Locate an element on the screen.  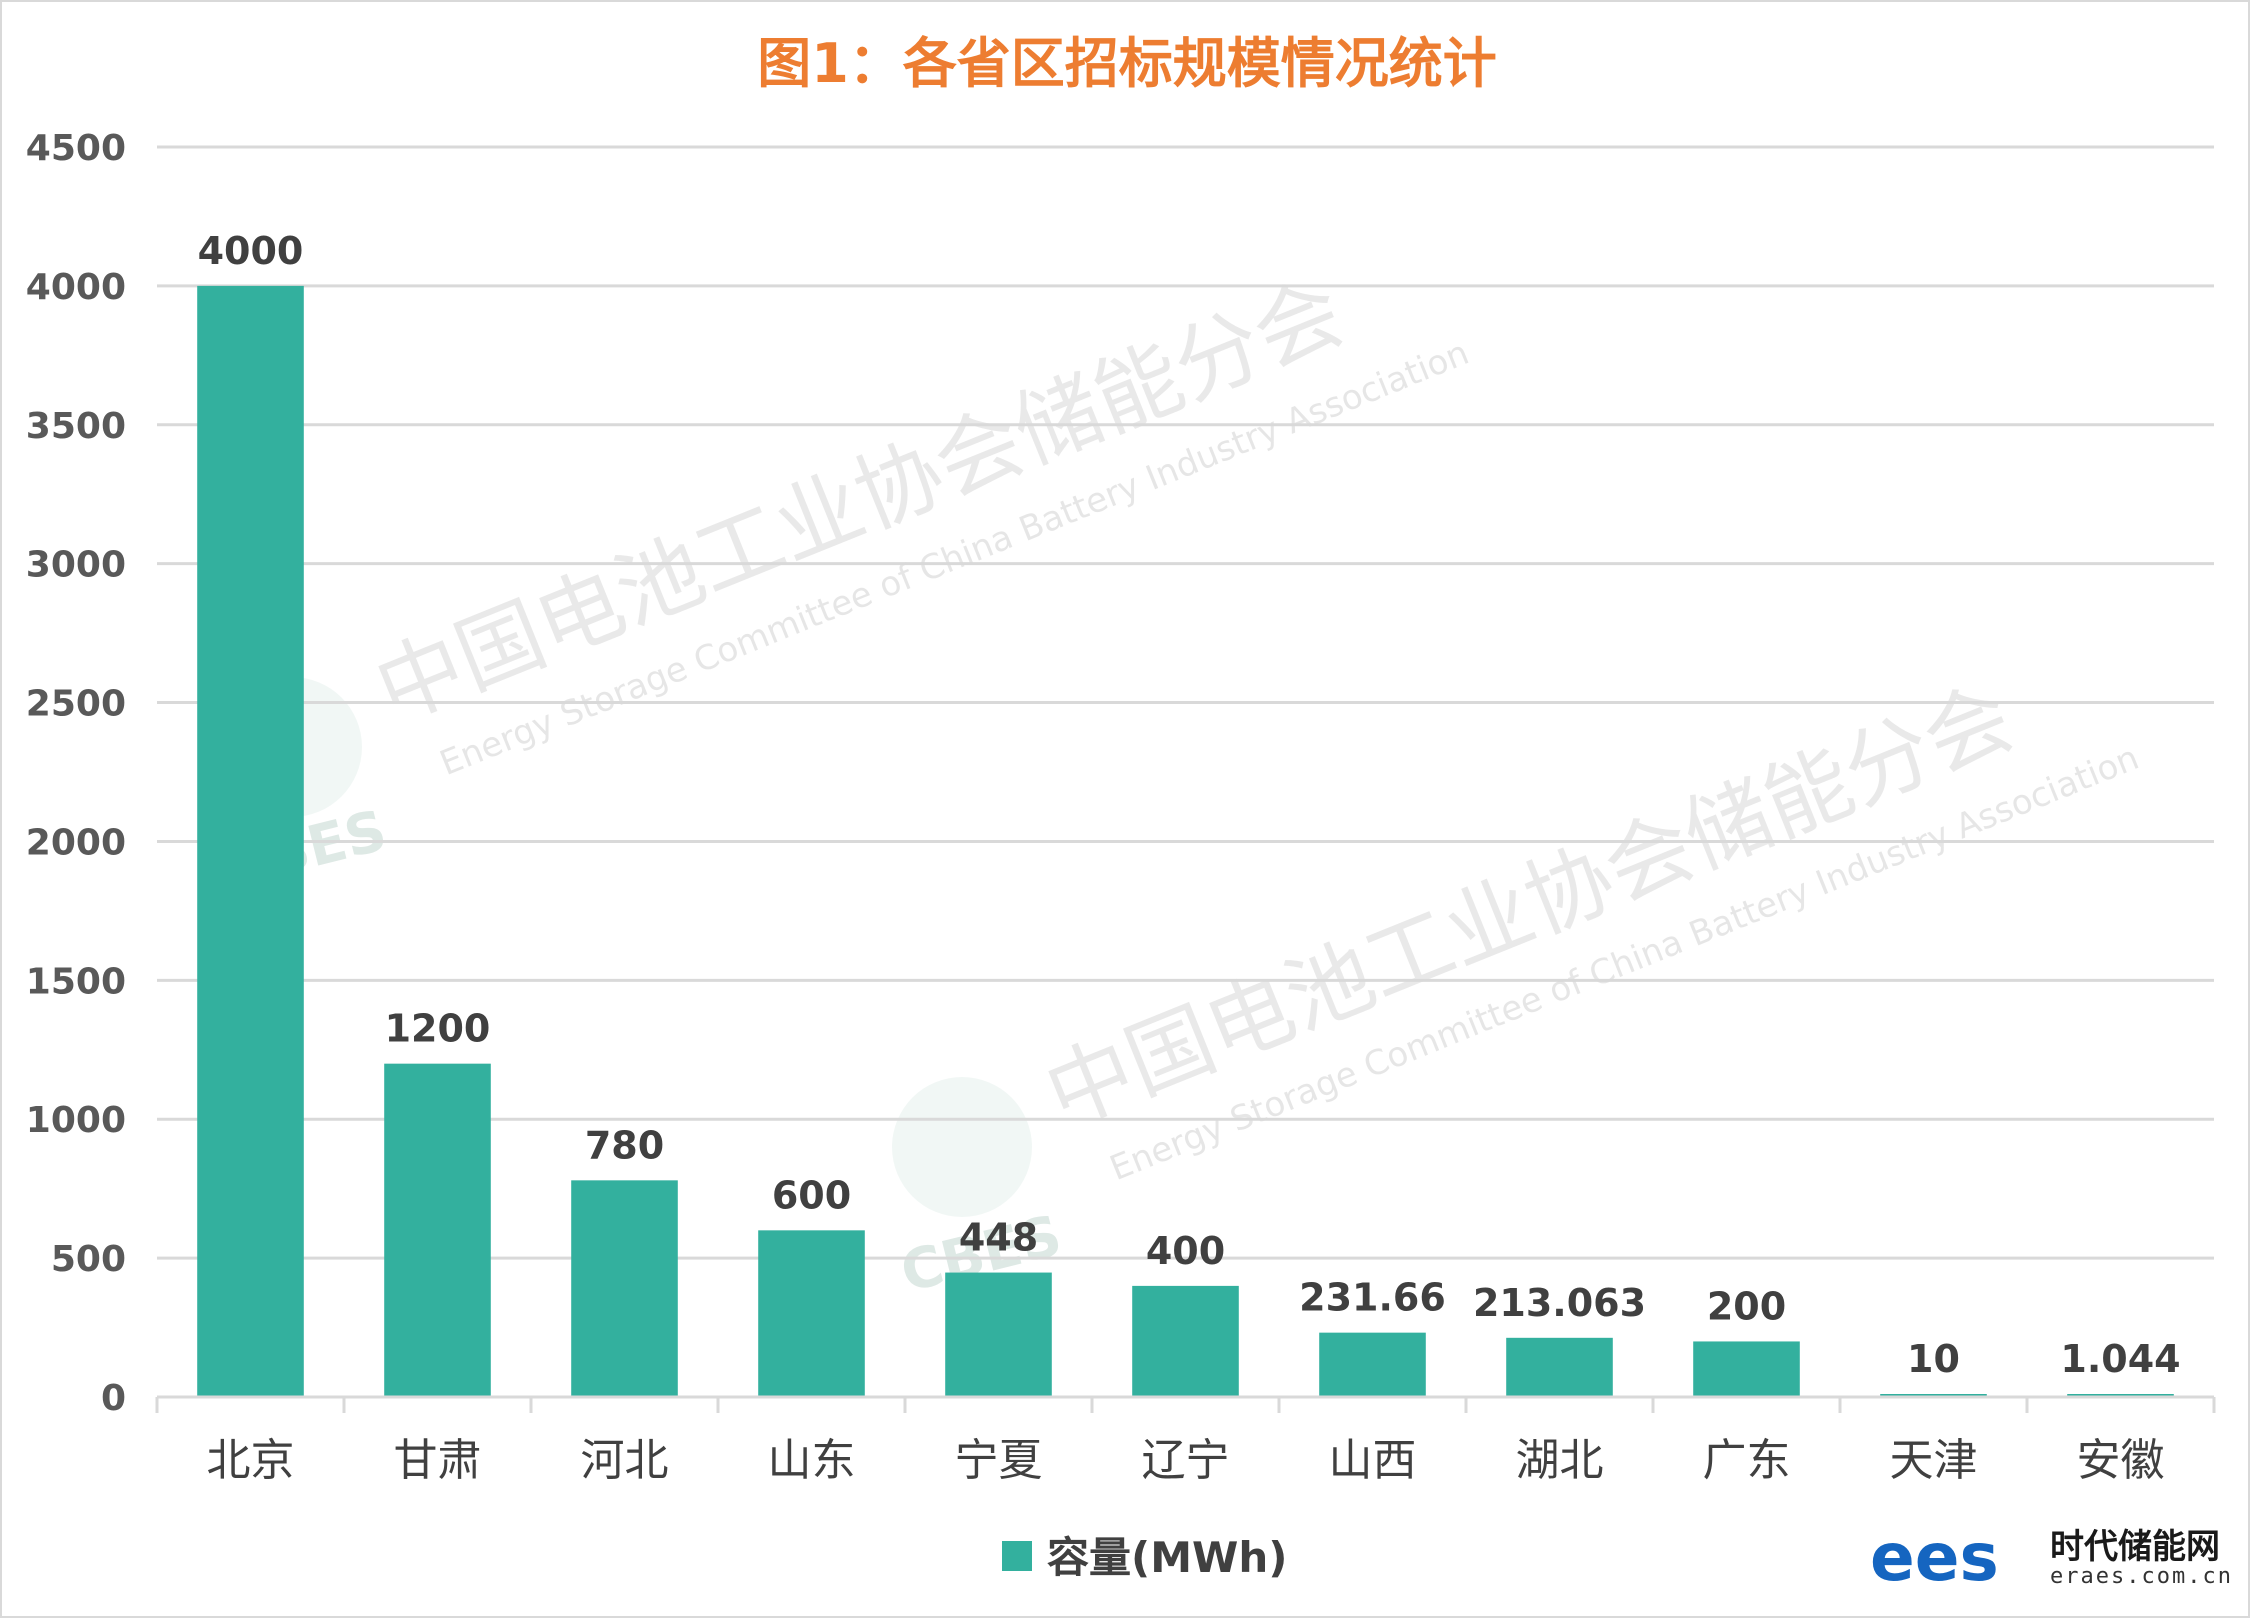
x-tick-label: 湖北 is located at coordinates (1560, 1460).